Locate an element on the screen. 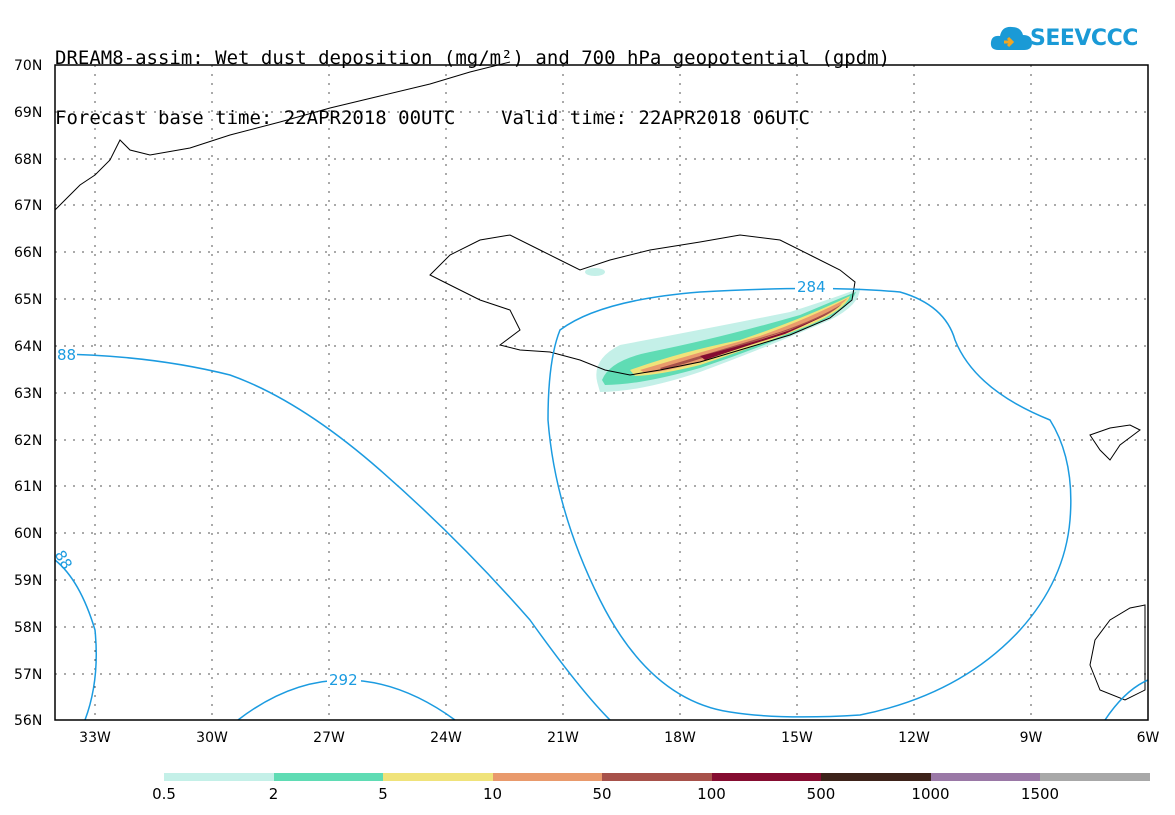  lat-label: 59N is located at coordinates (28, 581).